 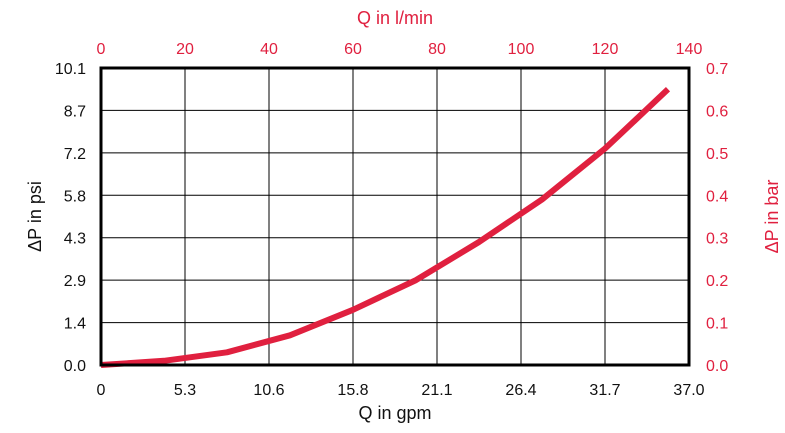 What do you see at coordinates (70, 69) in the screenshot?
I see `y-left-tick-label: 10.1` at bounding box center [70, 69].